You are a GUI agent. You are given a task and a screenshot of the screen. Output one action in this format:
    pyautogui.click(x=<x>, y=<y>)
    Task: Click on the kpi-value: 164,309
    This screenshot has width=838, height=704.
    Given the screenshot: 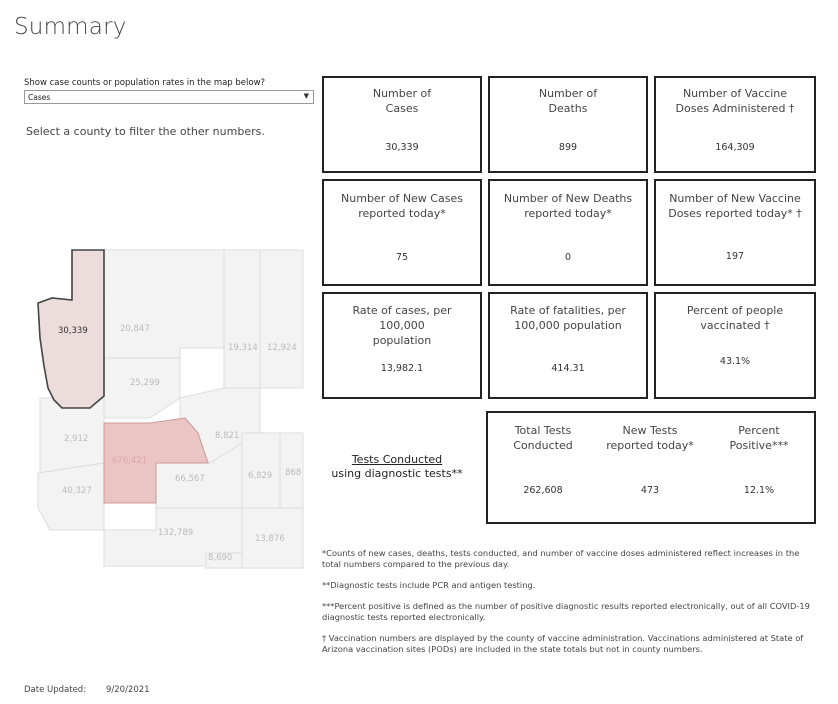 What is the action you would take?
    pyautogui.click(x=735, y=147)
    